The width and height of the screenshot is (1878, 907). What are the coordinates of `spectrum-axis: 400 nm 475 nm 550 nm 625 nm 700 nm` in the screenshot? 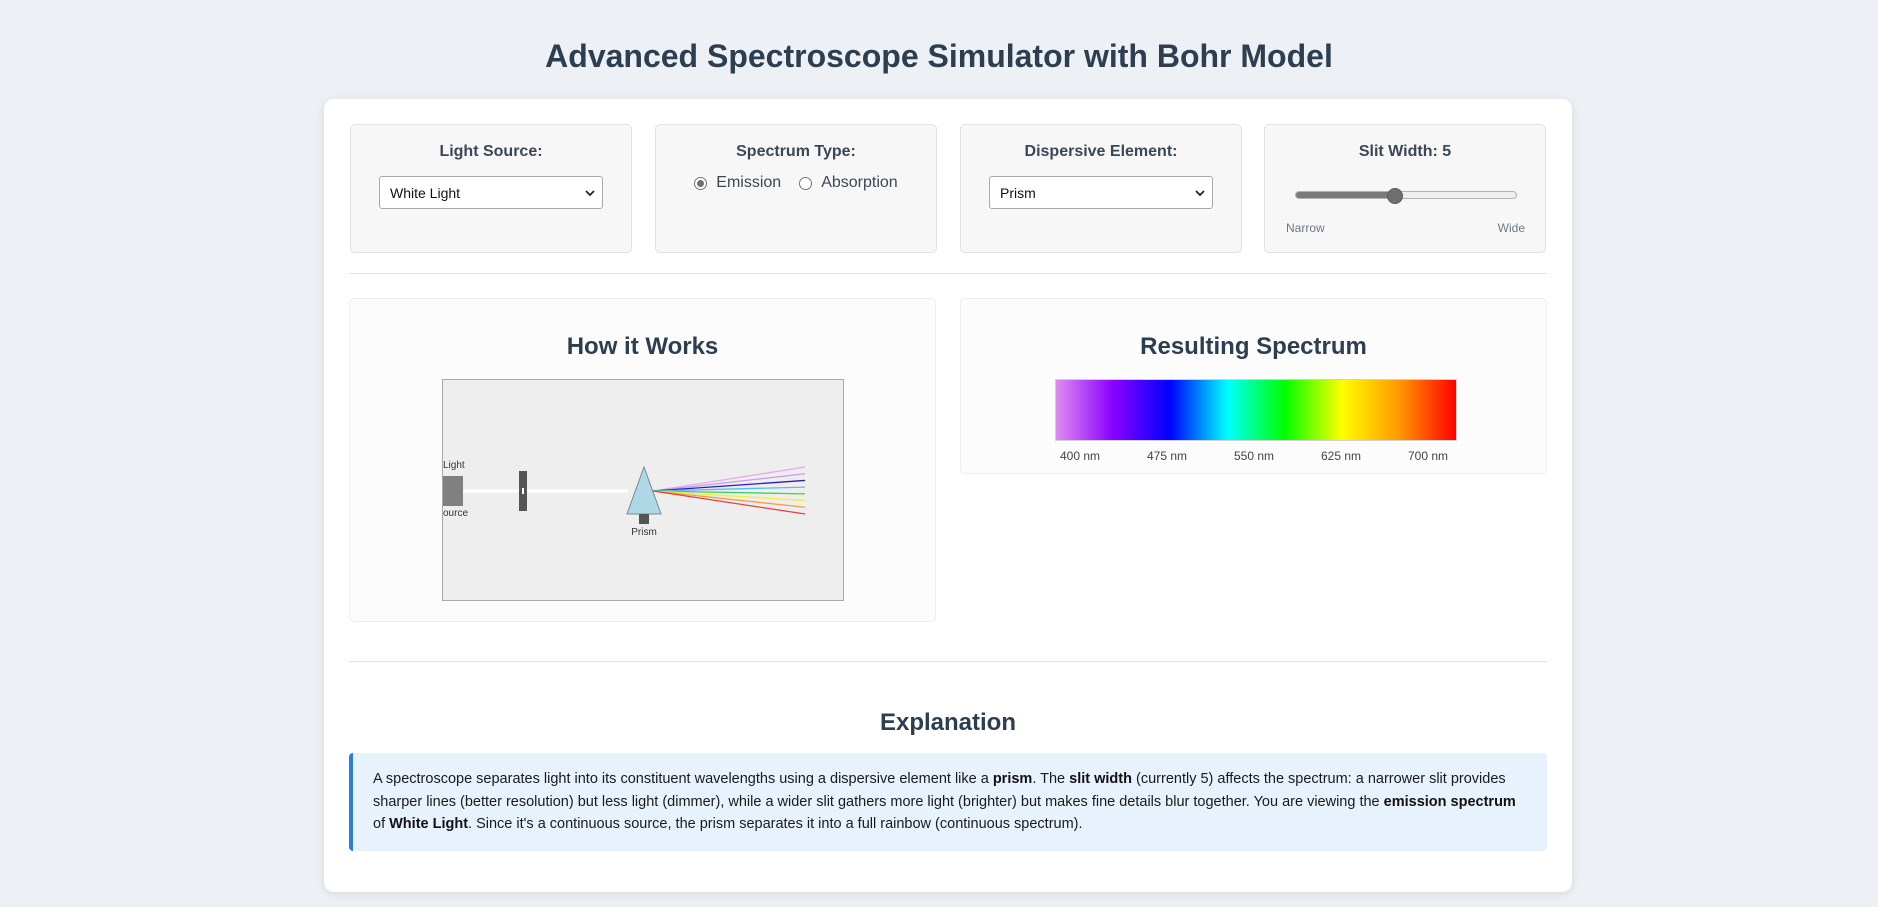 It's located at (1256, 457).